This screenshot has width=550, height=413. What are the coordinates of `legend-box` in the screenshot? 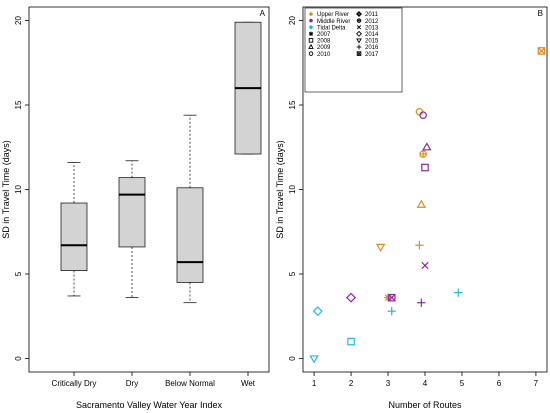 It's located at (353, 50).